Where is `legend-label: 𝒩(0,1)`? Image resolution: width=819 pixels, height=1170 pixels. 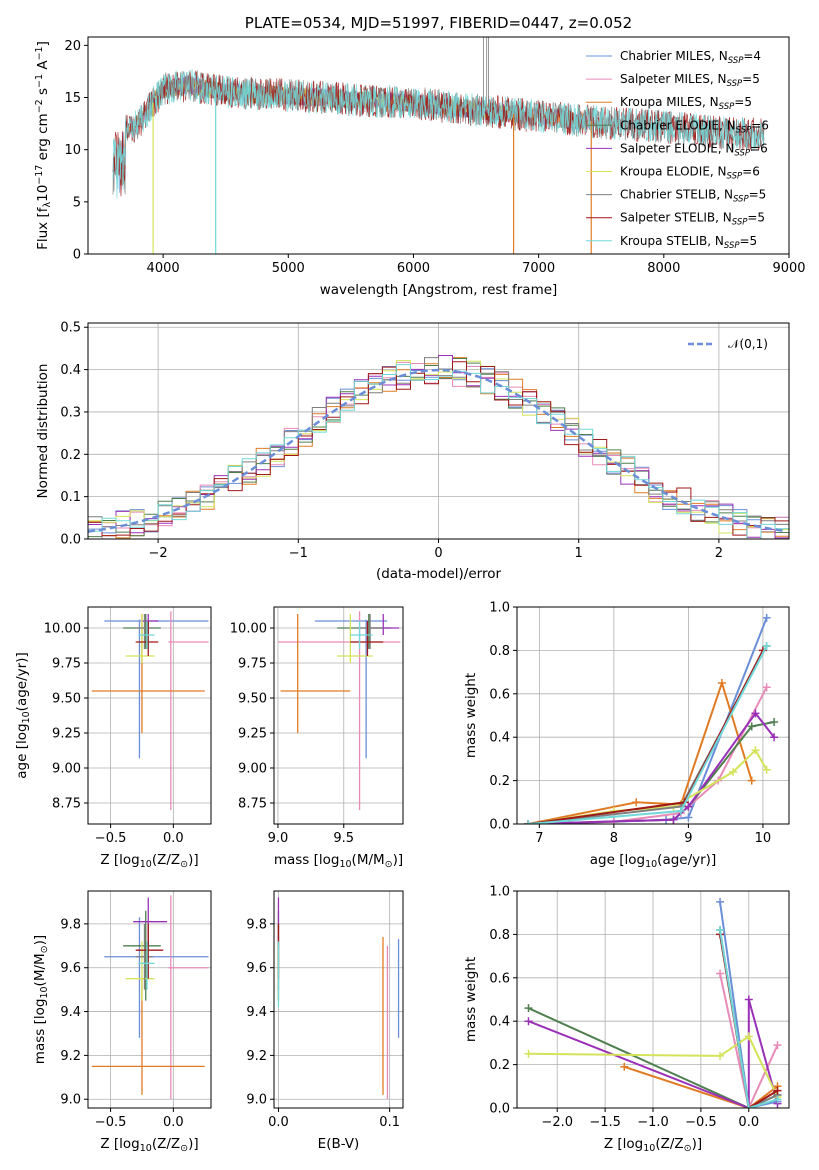 legend-label: 𝒩(0,1) is located at coordinates (748, 344).